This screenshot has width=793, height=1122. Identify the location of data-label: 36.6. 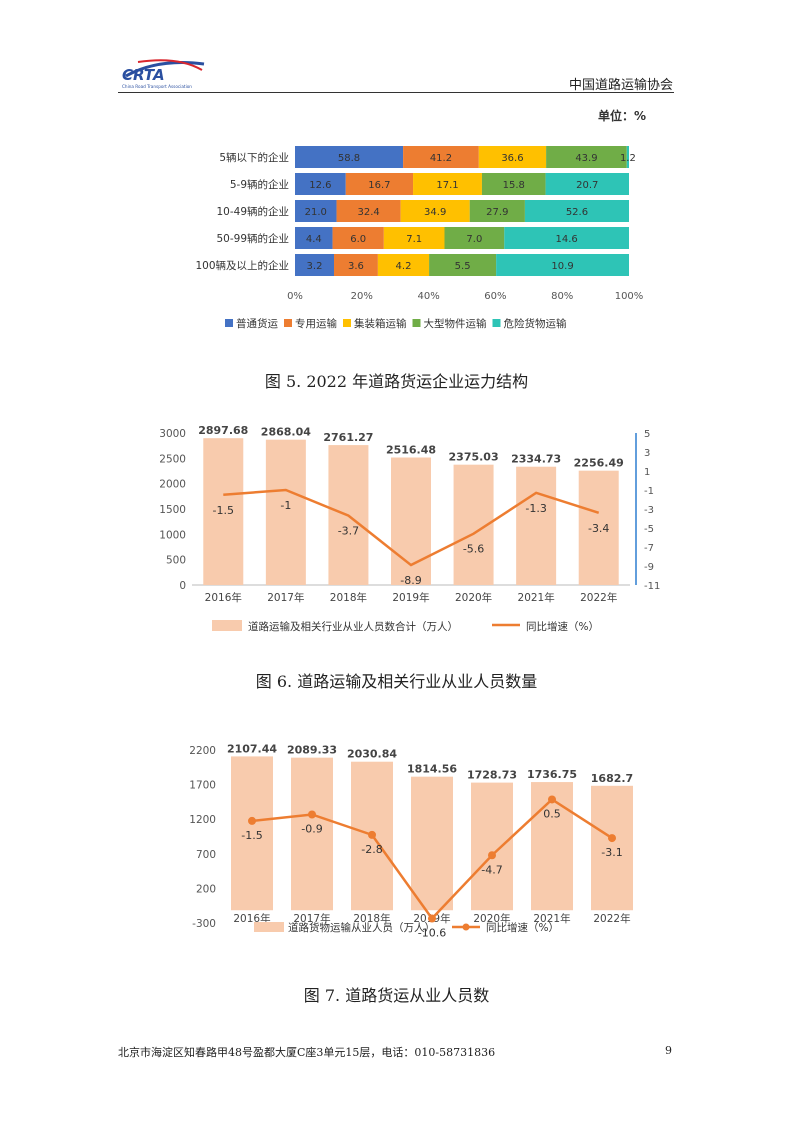
(512, 158).